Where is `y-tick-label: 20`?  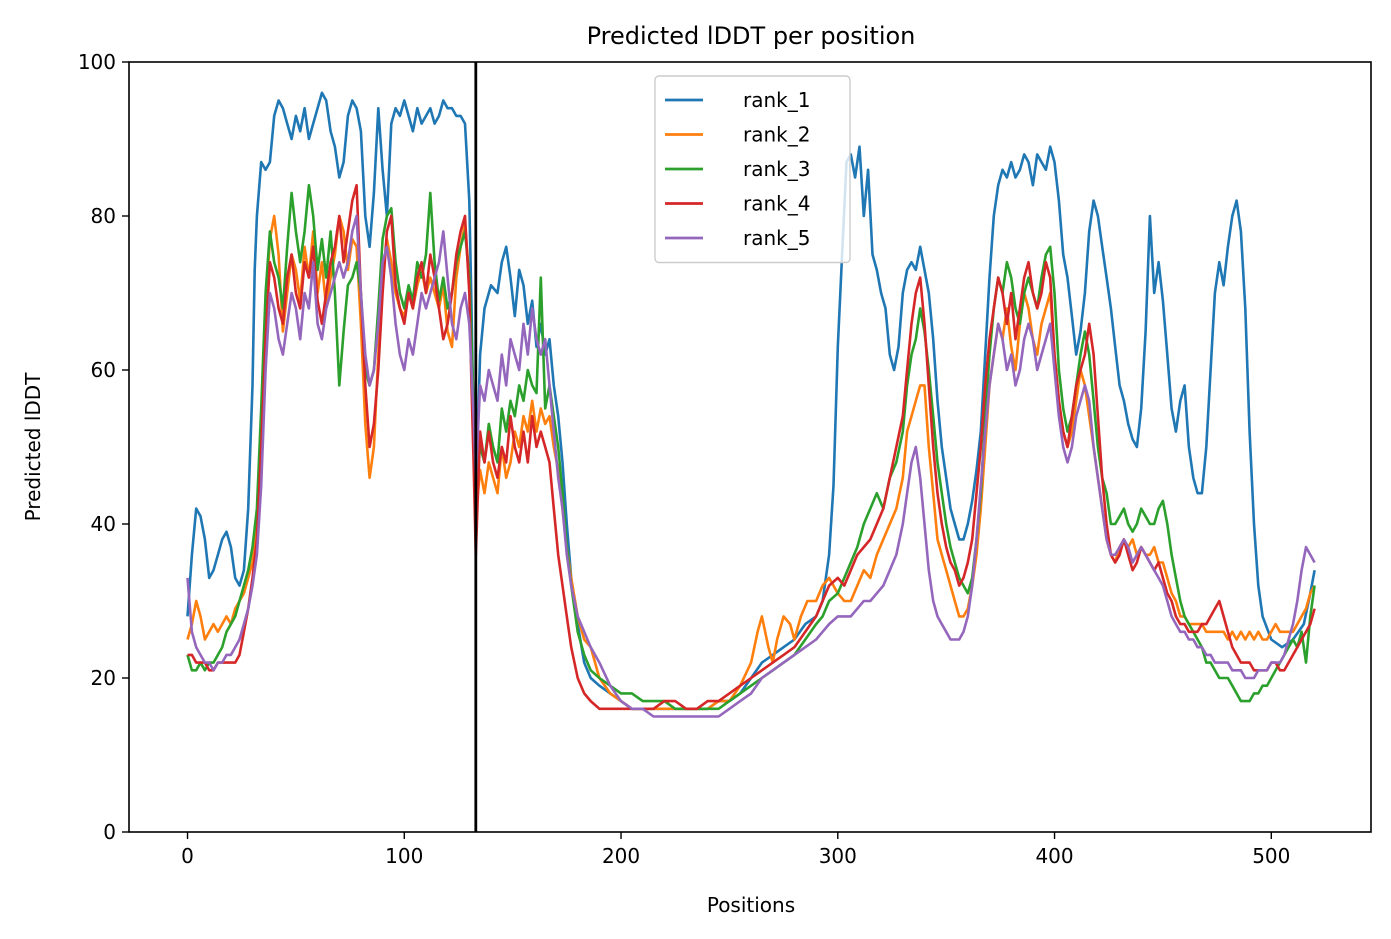 y-tick-label: 20 is located at coordinates (103, 678).